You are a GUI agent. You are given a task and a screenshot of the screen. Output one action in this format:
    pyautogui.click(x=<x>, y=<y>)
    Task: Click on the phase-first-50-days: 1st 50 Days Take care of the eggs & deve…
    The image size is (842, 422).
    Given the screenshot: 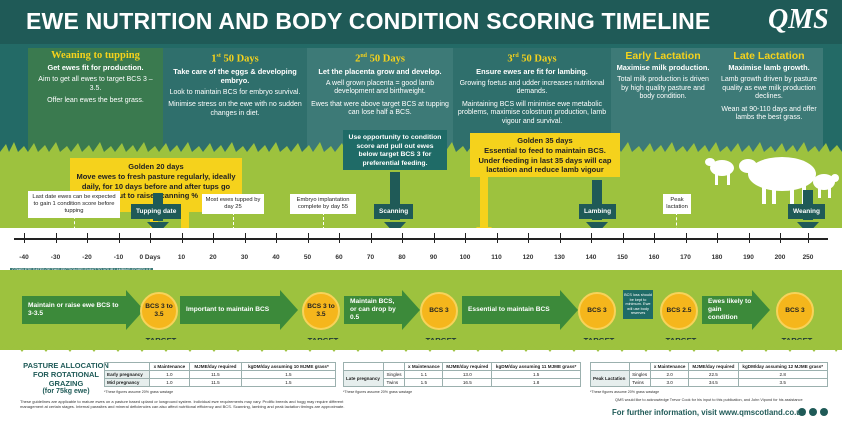 What is the action you would take?
    pyautogui.click(x=235, y=100)
    